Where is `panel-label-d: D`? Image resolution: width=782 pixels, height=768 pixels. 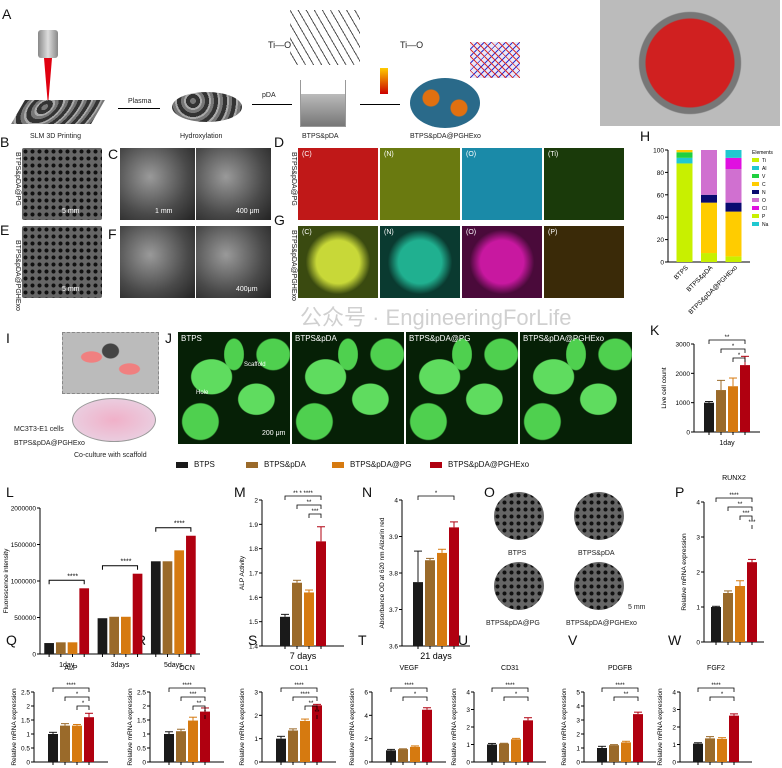 panel-label-d: D is located at coordinates (279, 142).